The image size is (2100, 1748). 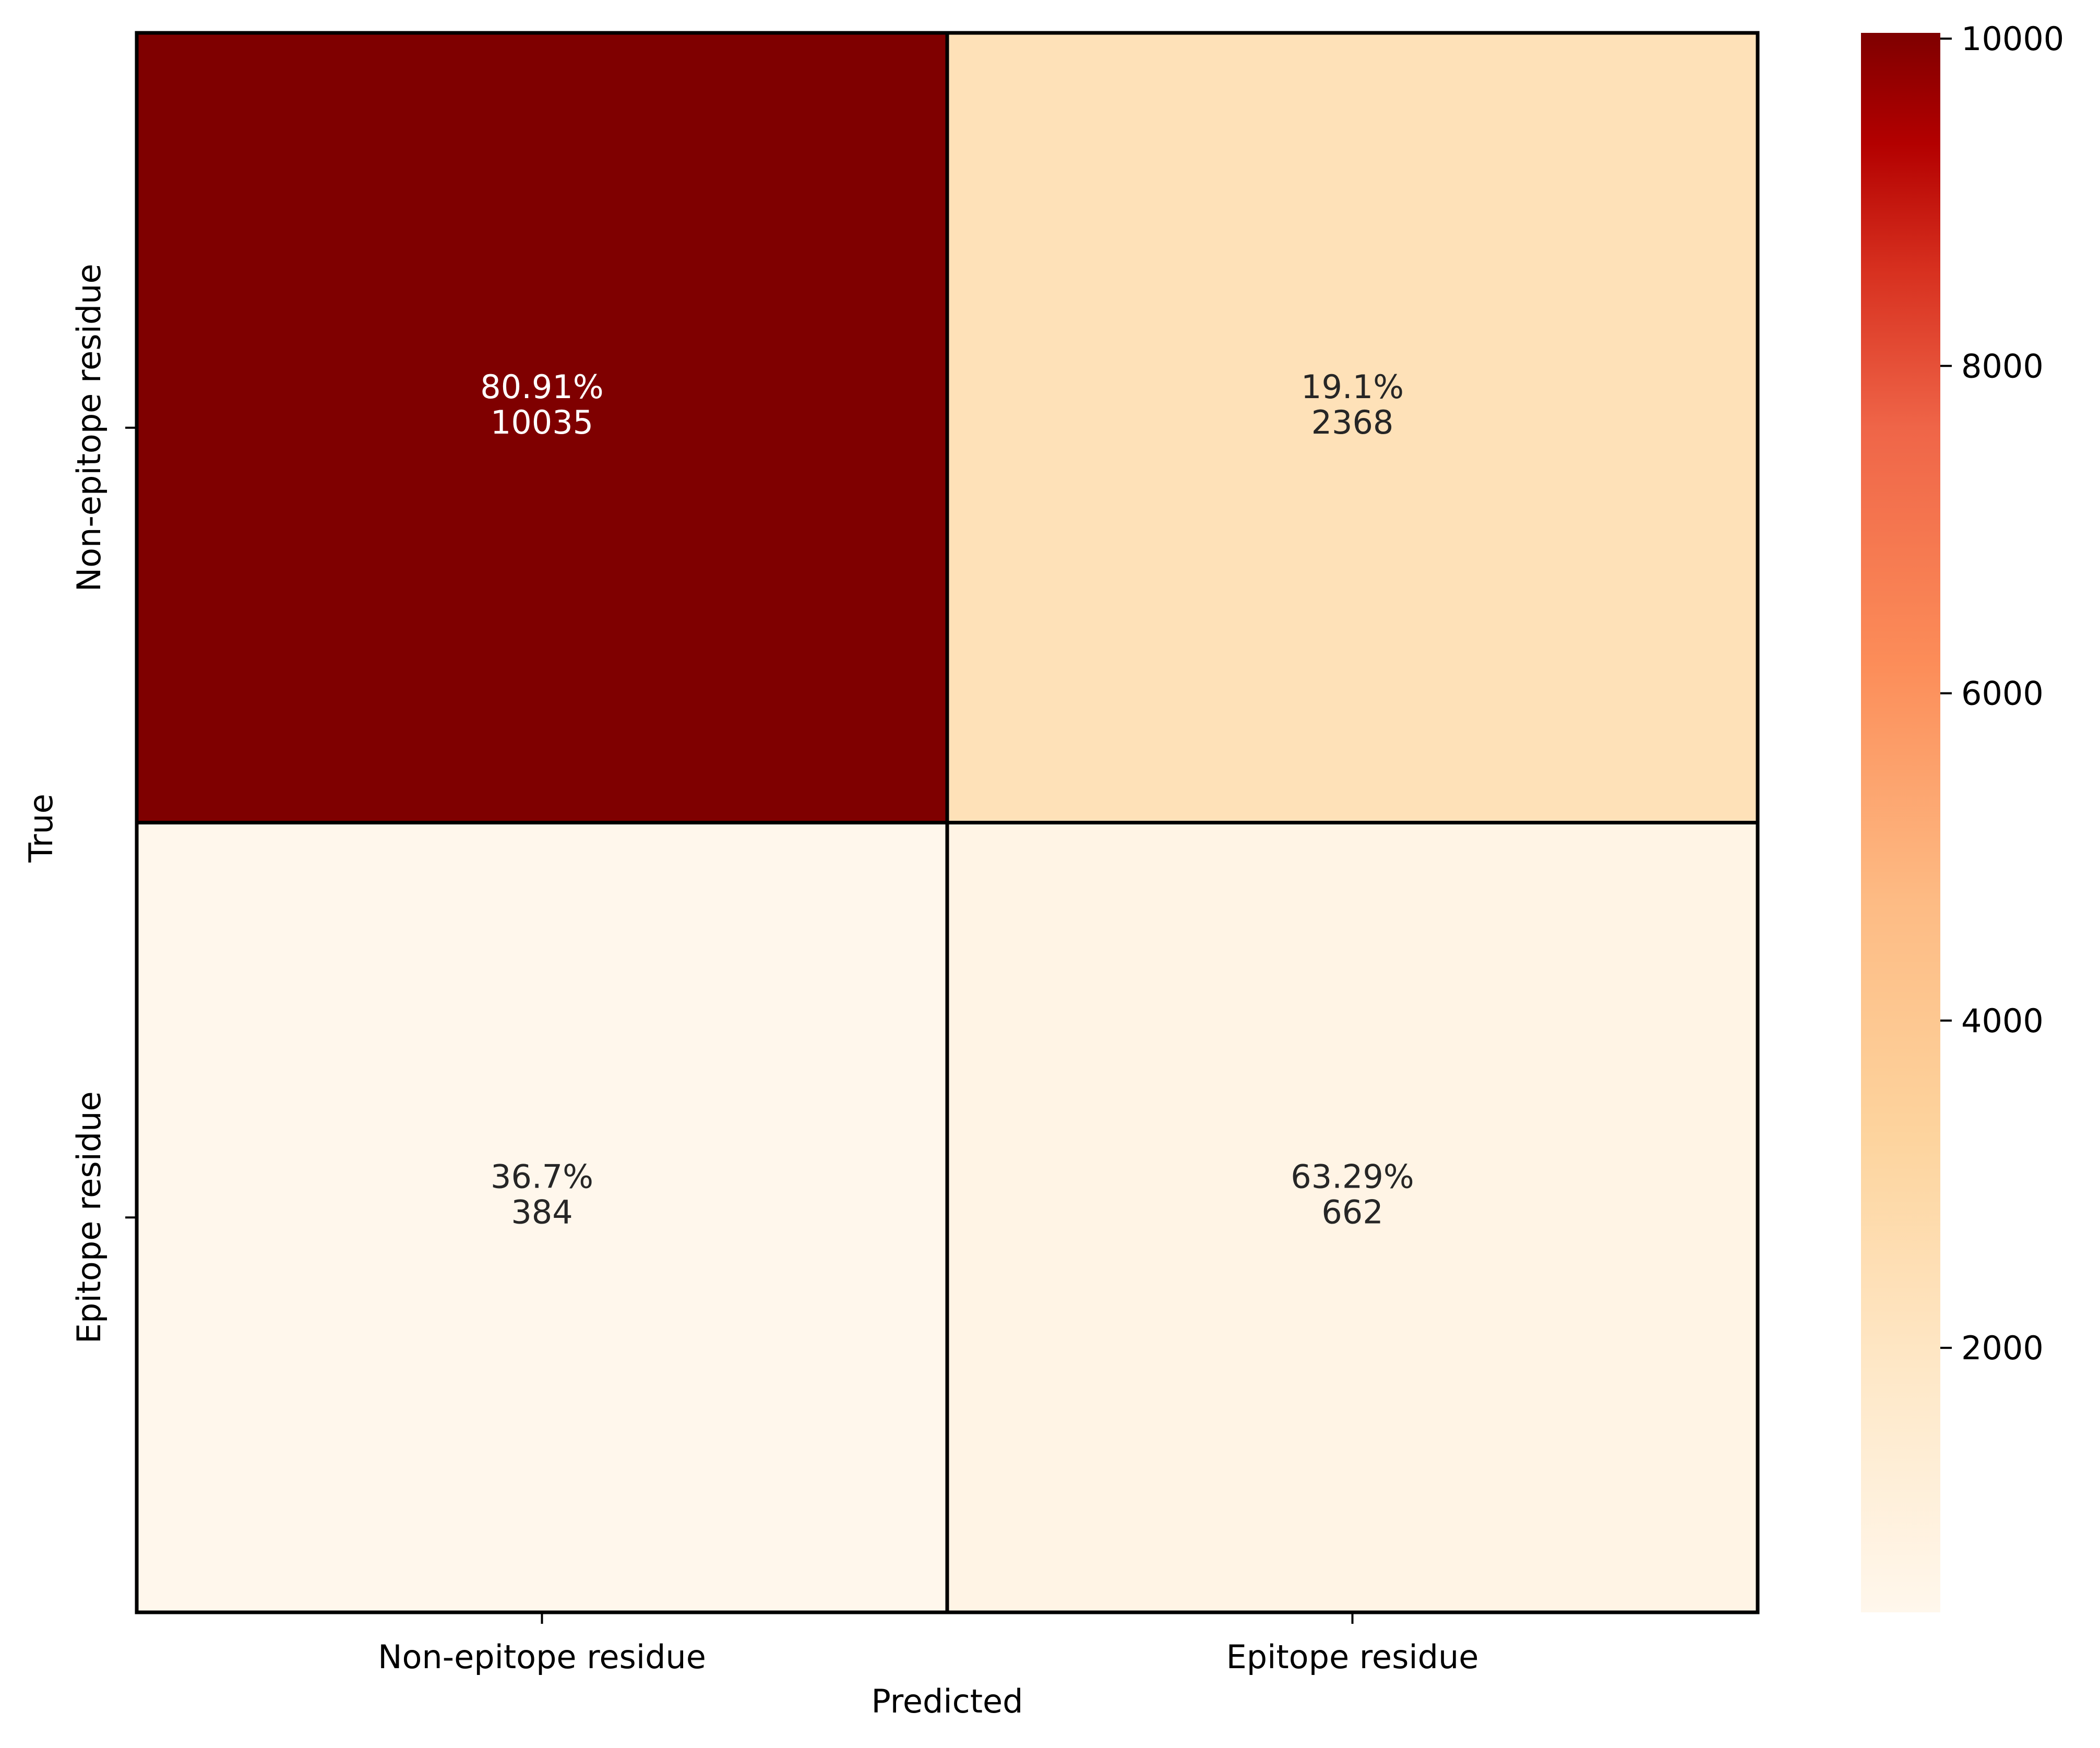 What do you see at coordinates (1900, 822) in the screenshot?
I see `colorbar-gradient` at bounding box center [1900, 822].